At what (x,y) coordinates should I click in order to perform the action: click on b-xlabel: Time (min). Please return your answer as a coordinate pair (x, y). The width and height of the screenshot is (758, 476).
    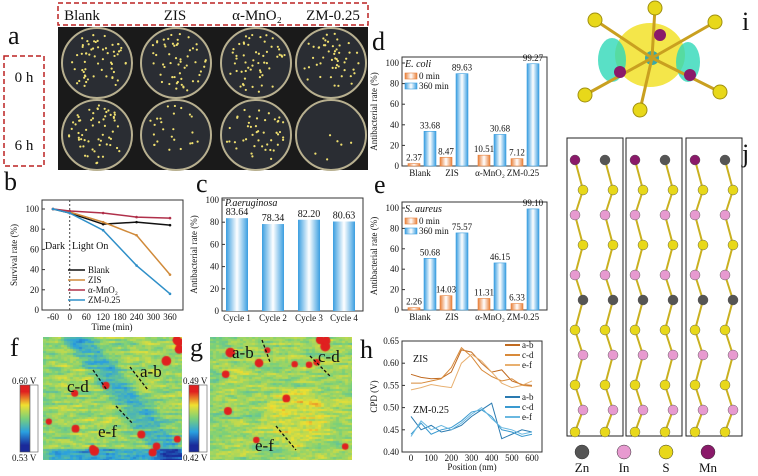
    Looking at the image, I should click on (112, 327).